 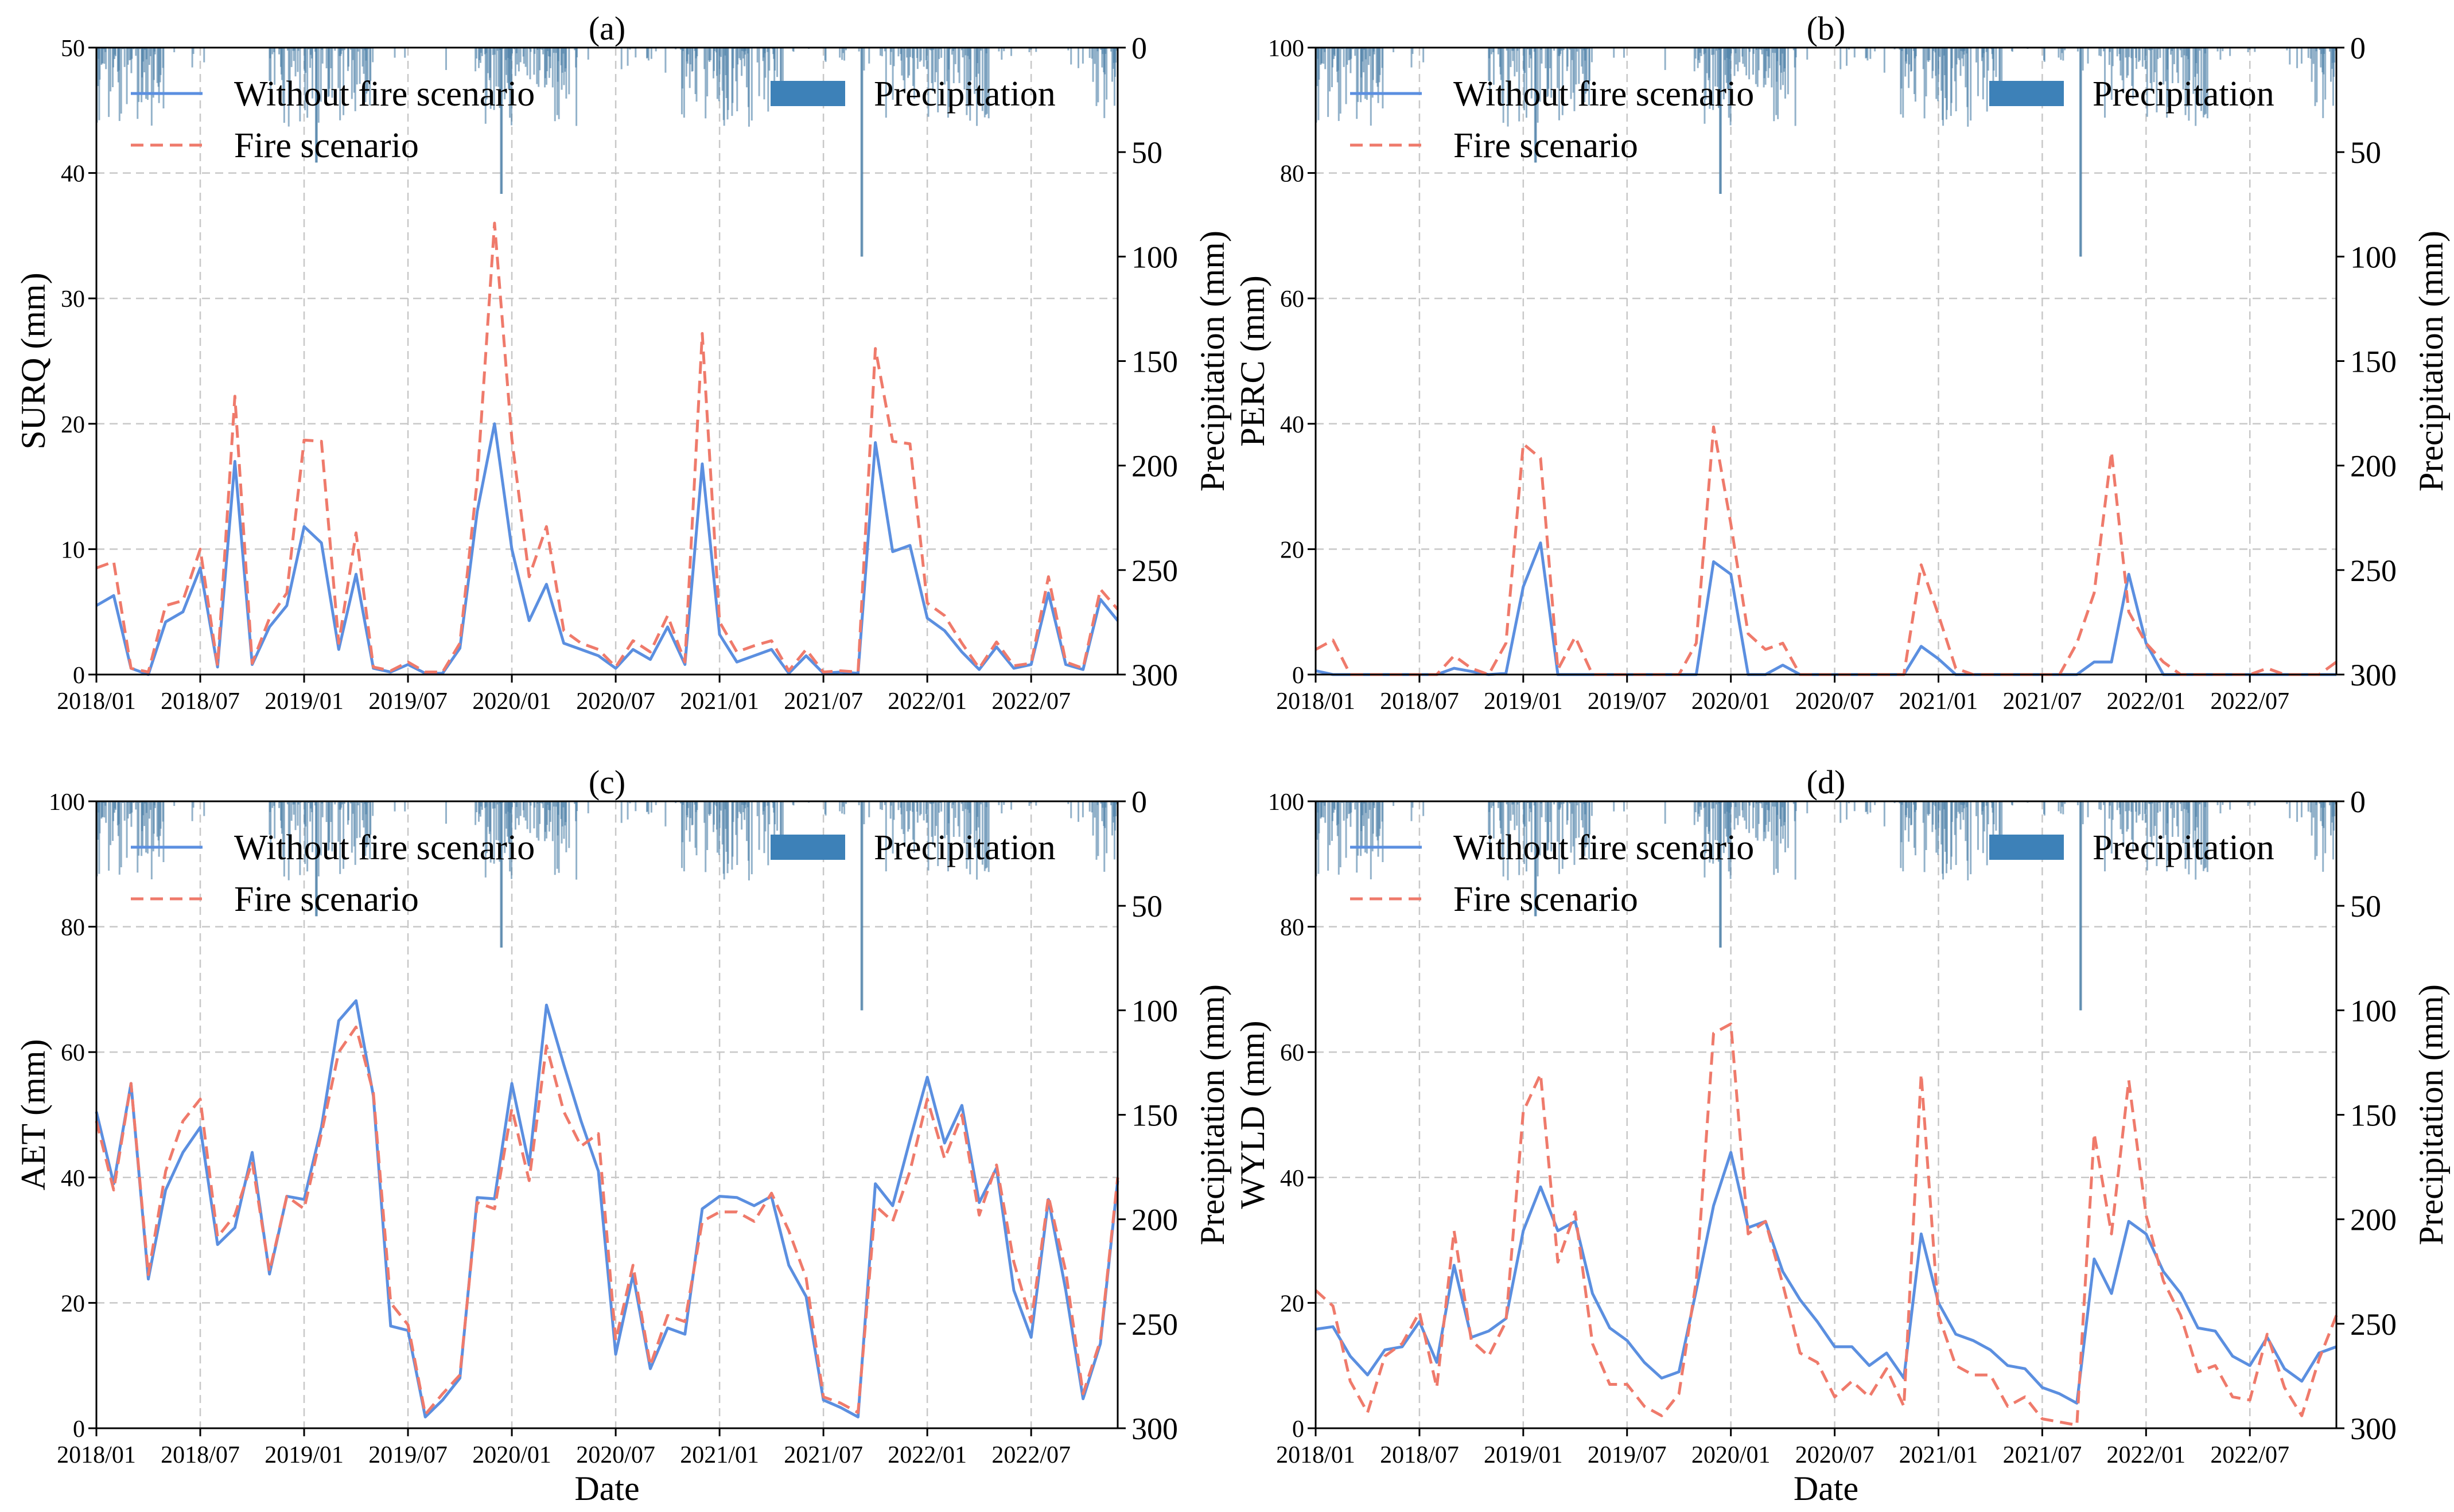 I want to click on panel-title: (c), so click(x=607, y=782).